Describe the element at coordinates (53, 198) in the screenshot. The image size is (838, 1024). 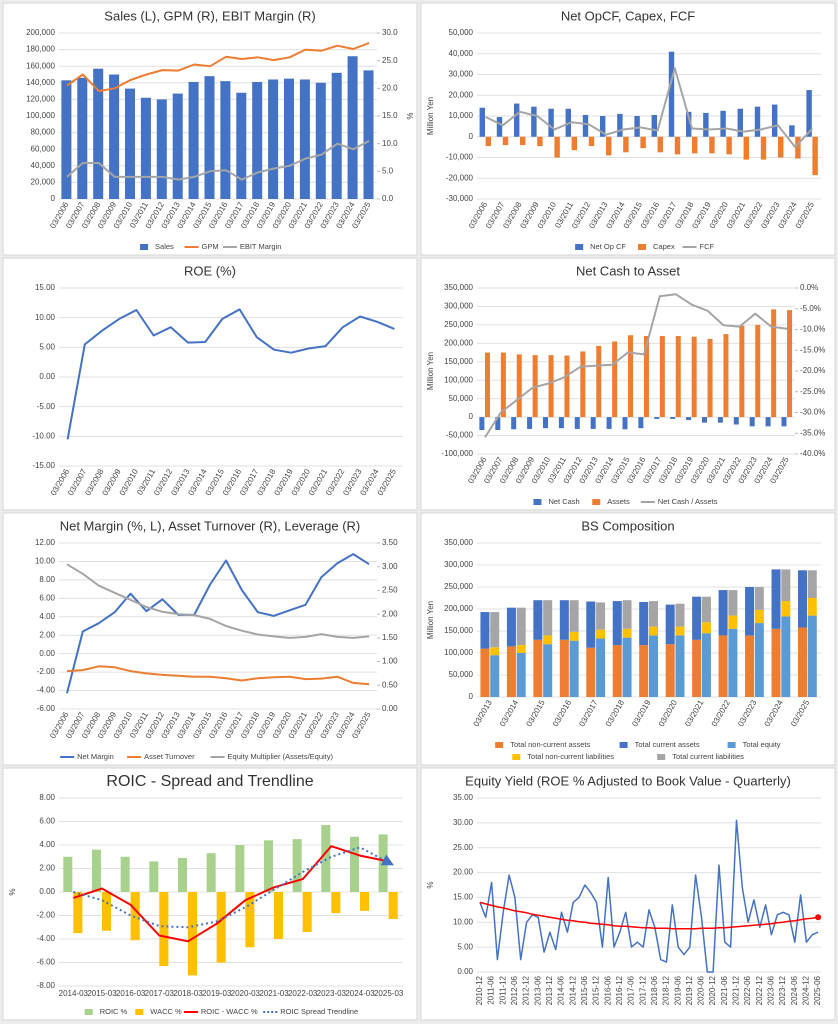
I see `y-tick-label: 0` at that location.